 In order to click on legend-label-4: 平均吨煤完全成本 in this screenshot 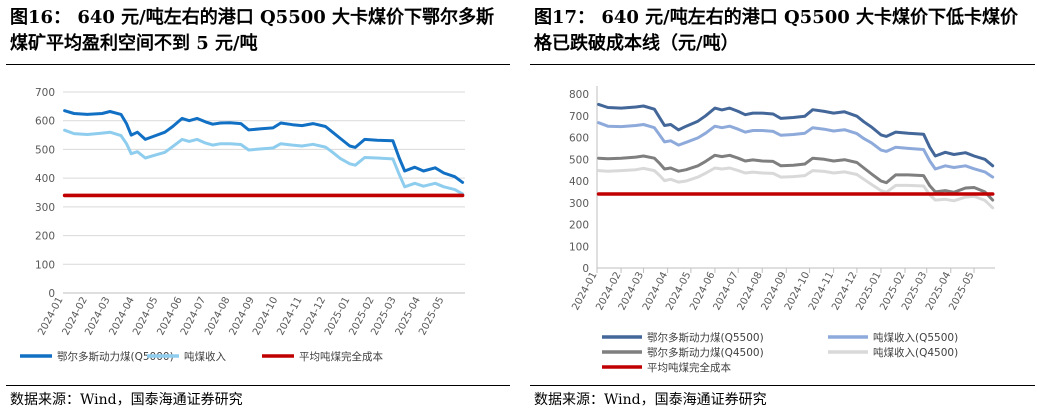, I will do `click(689, 367)`.